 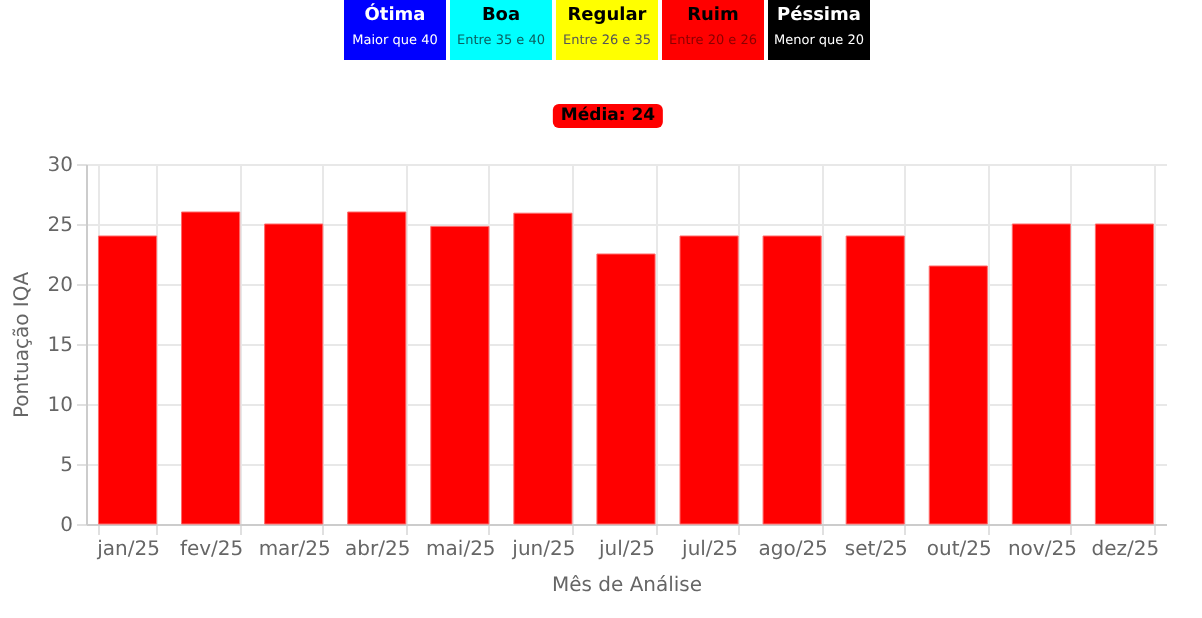 I want to click on x-tick-label: abr/25, so click(x=378, y=550).